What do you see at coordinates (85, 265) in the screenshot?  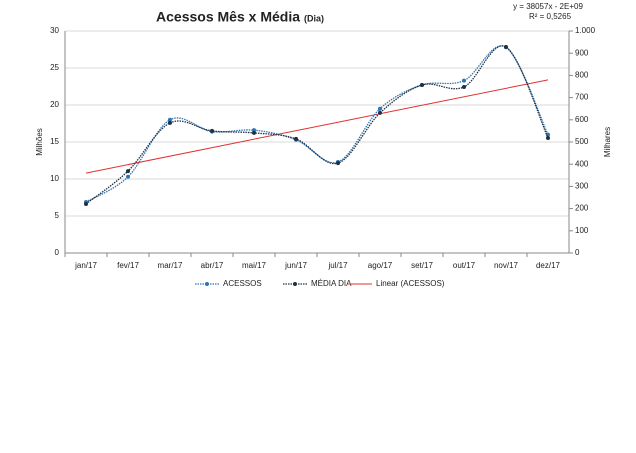 I see `x-tick-label: jan/17` at bounding box center [85, 265].